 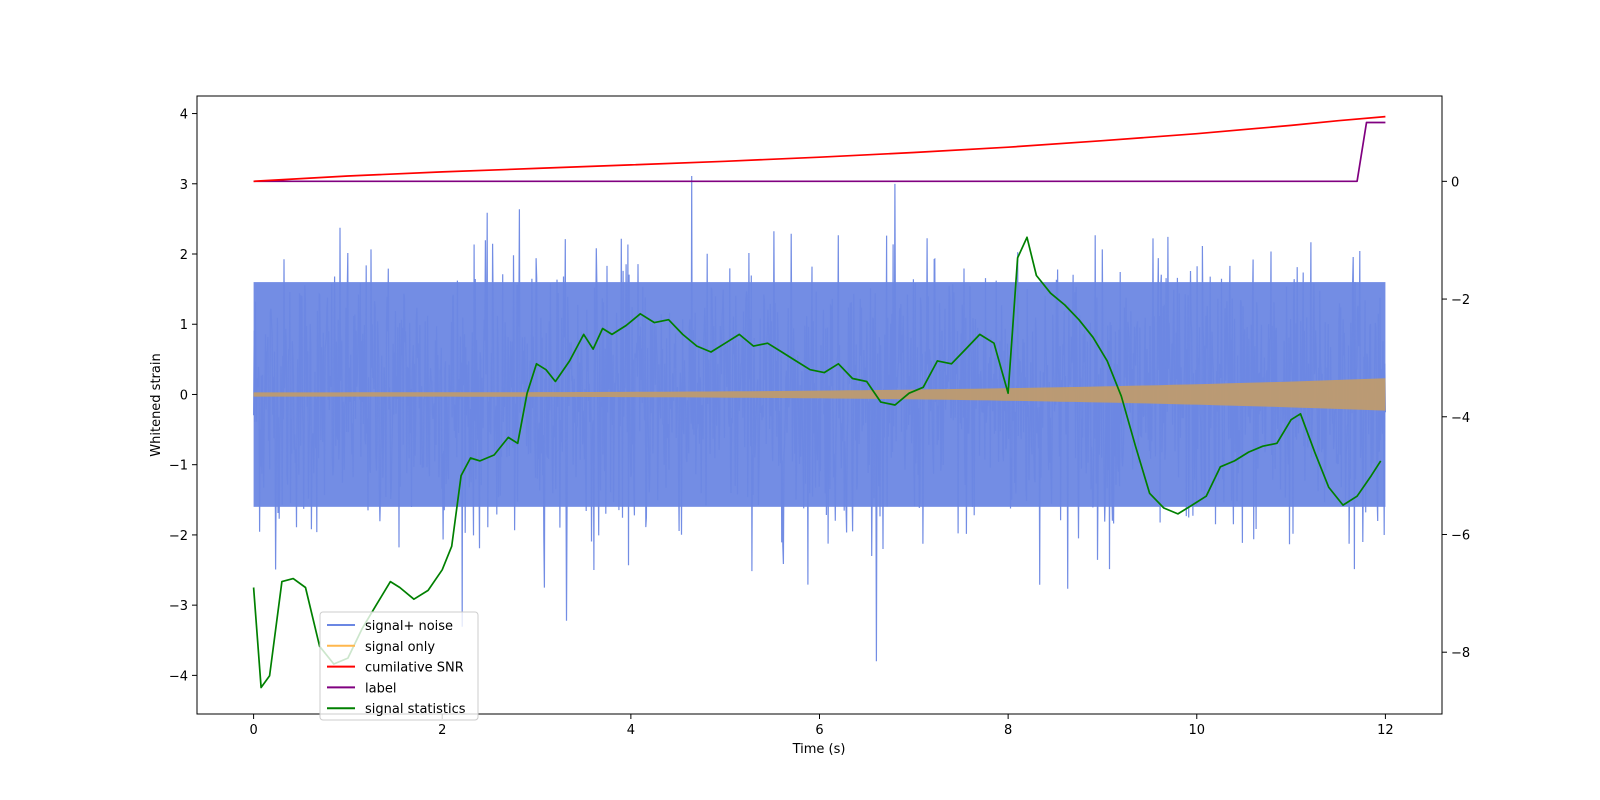 I want to click on series-cumilative-snr, so click(x=819, y=149).